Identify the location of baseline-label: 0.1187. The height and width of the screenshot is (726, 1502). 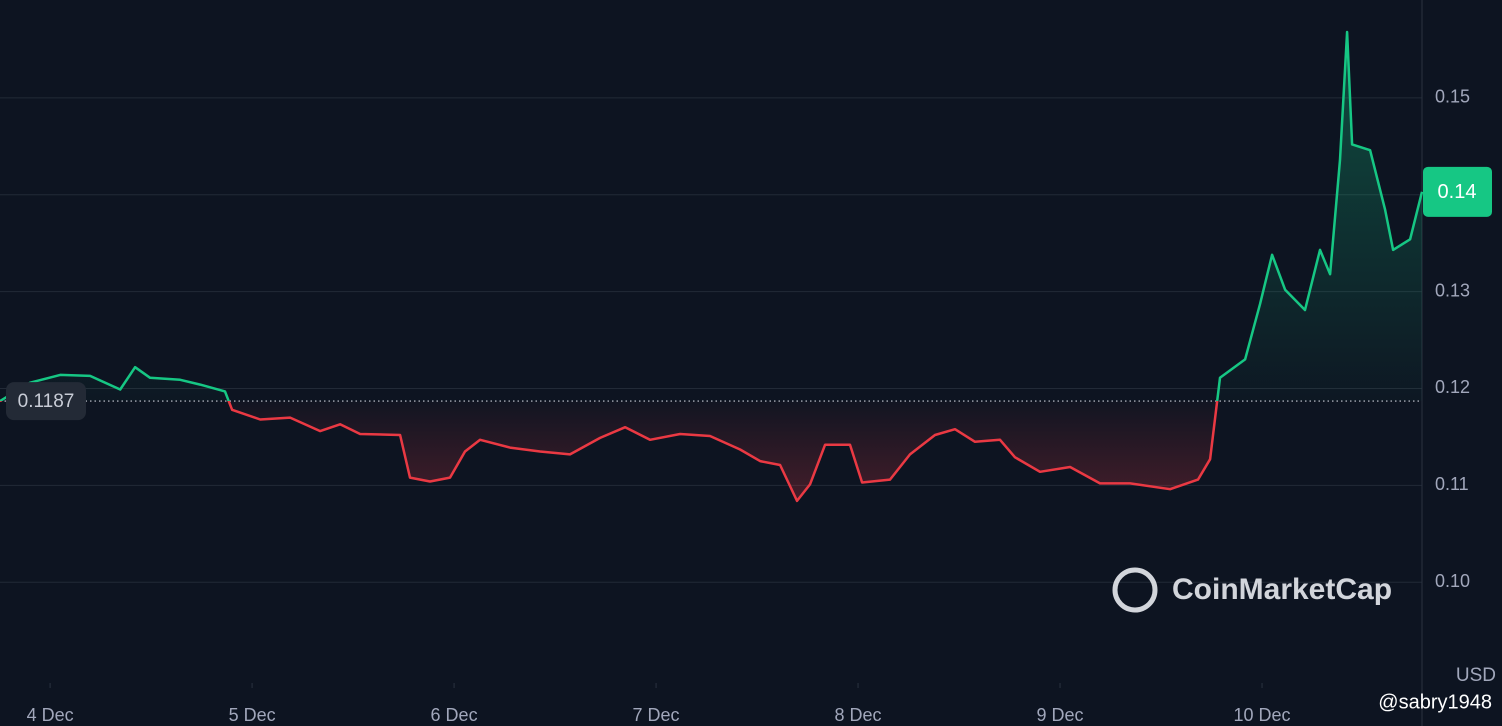
(46, 401).